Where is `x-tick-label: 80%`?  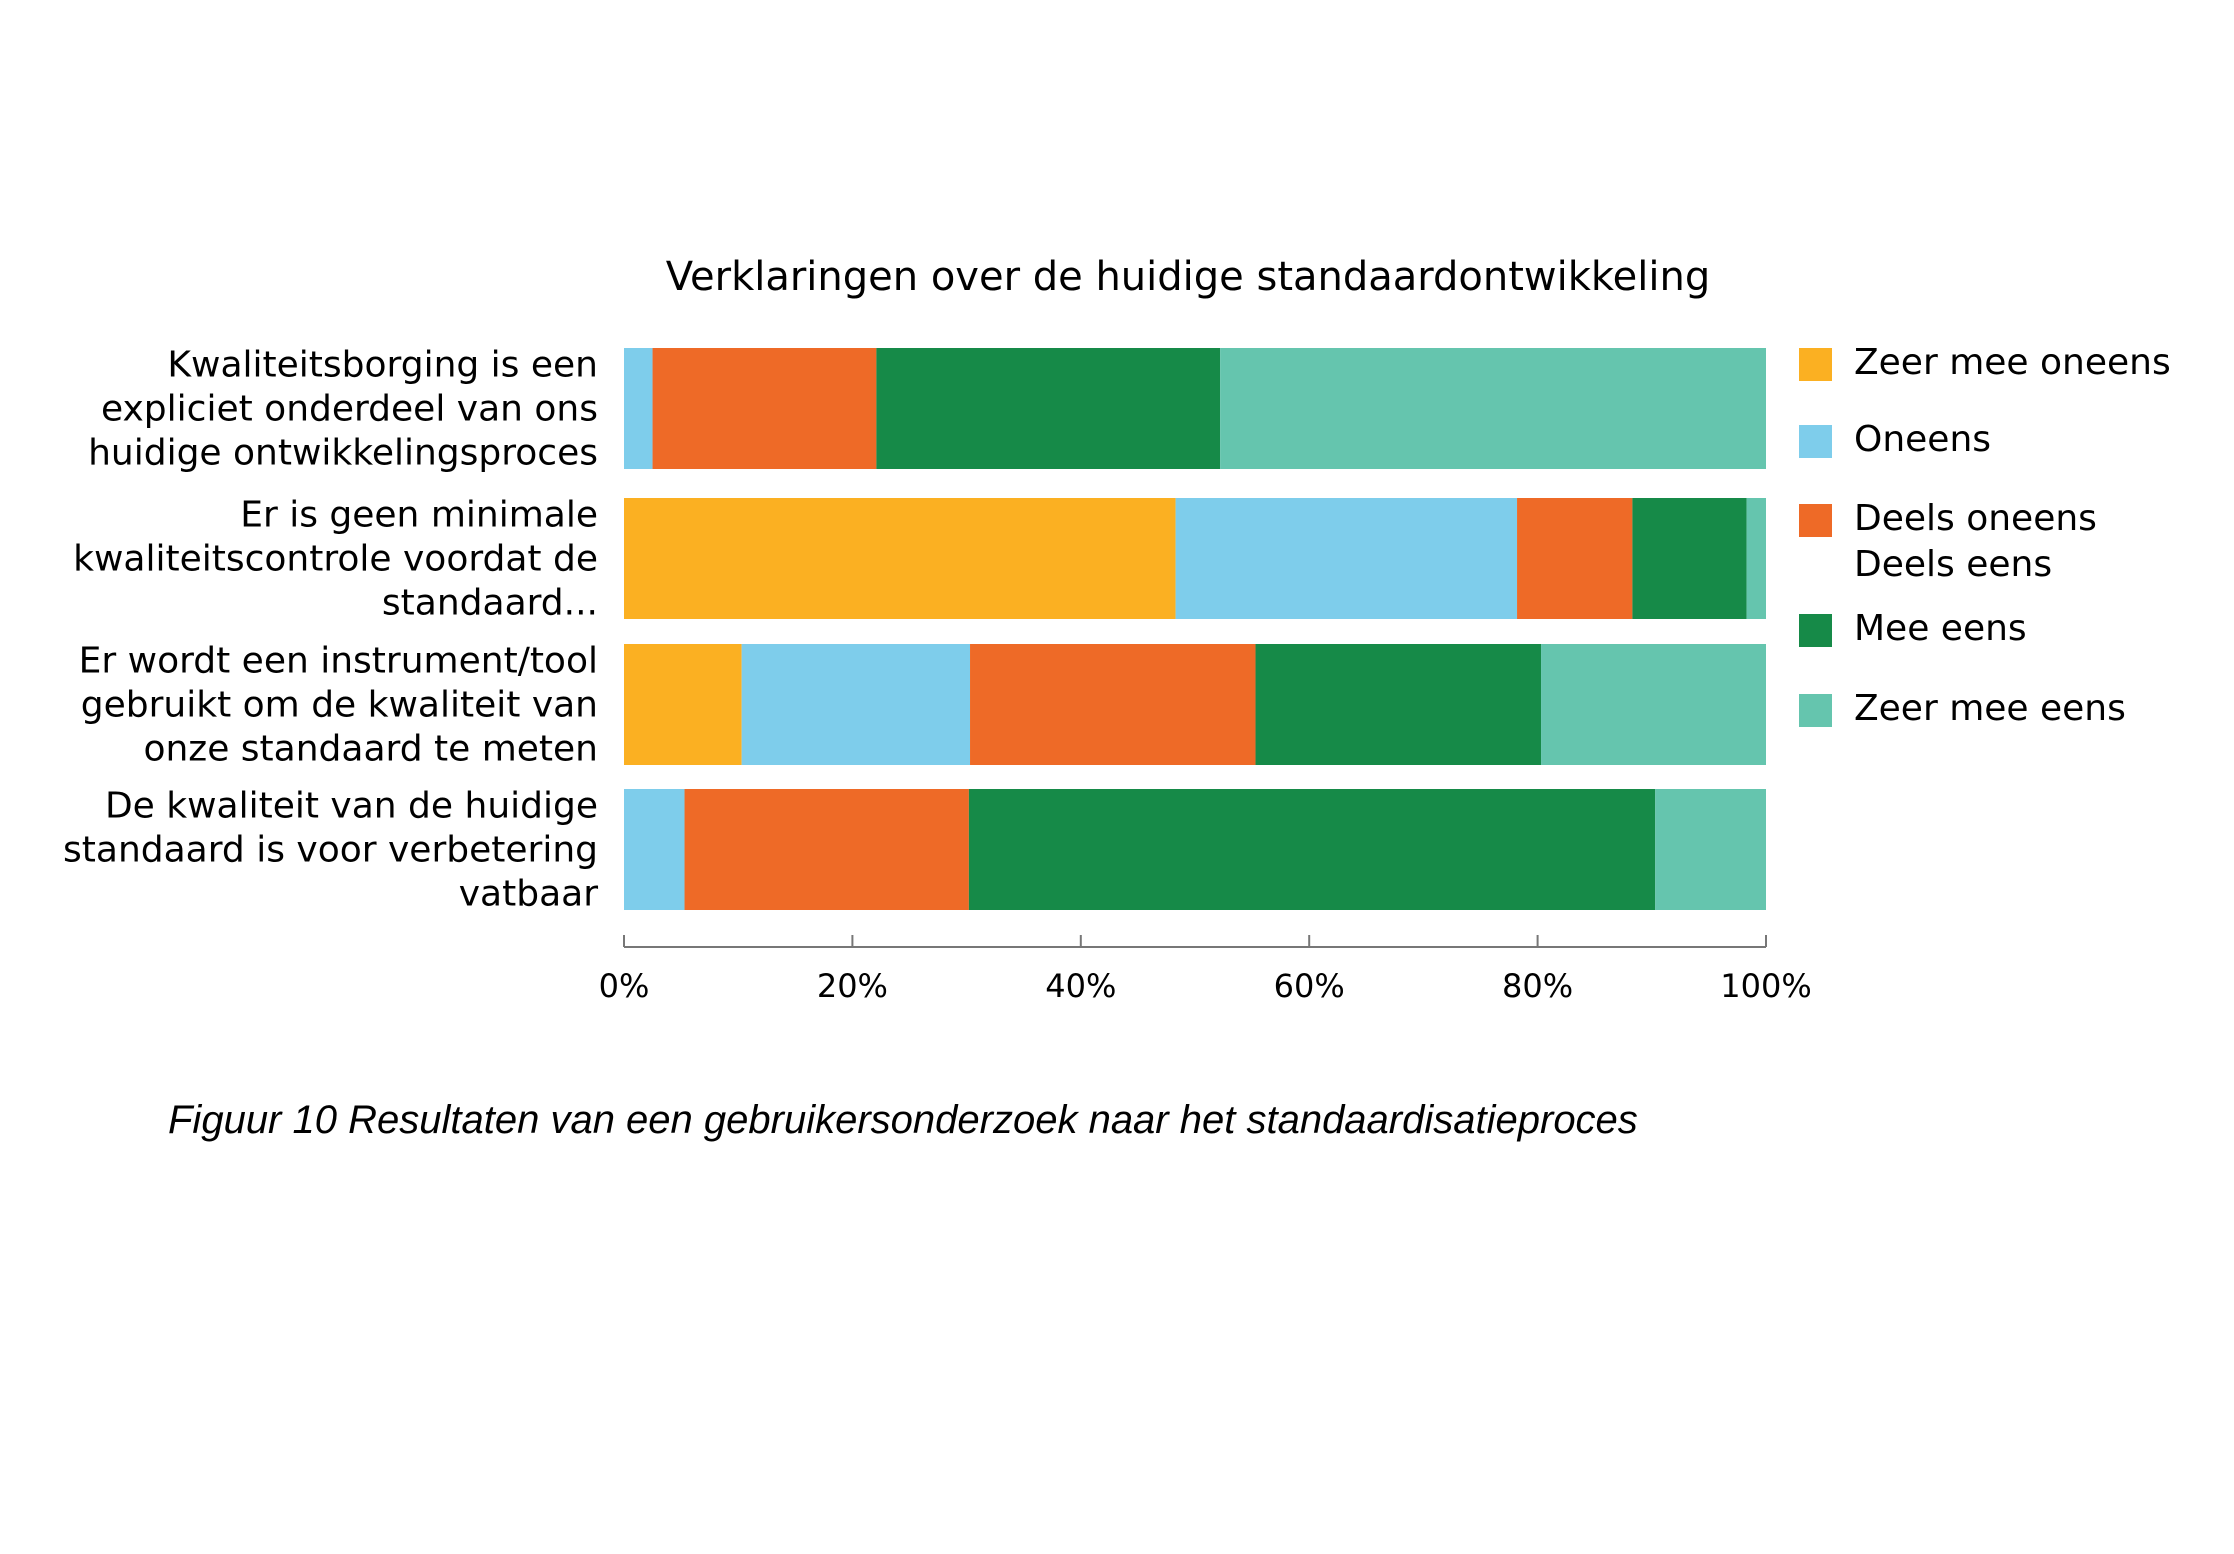
x-tick-label: 80% is located at coordinates (1537, 986).